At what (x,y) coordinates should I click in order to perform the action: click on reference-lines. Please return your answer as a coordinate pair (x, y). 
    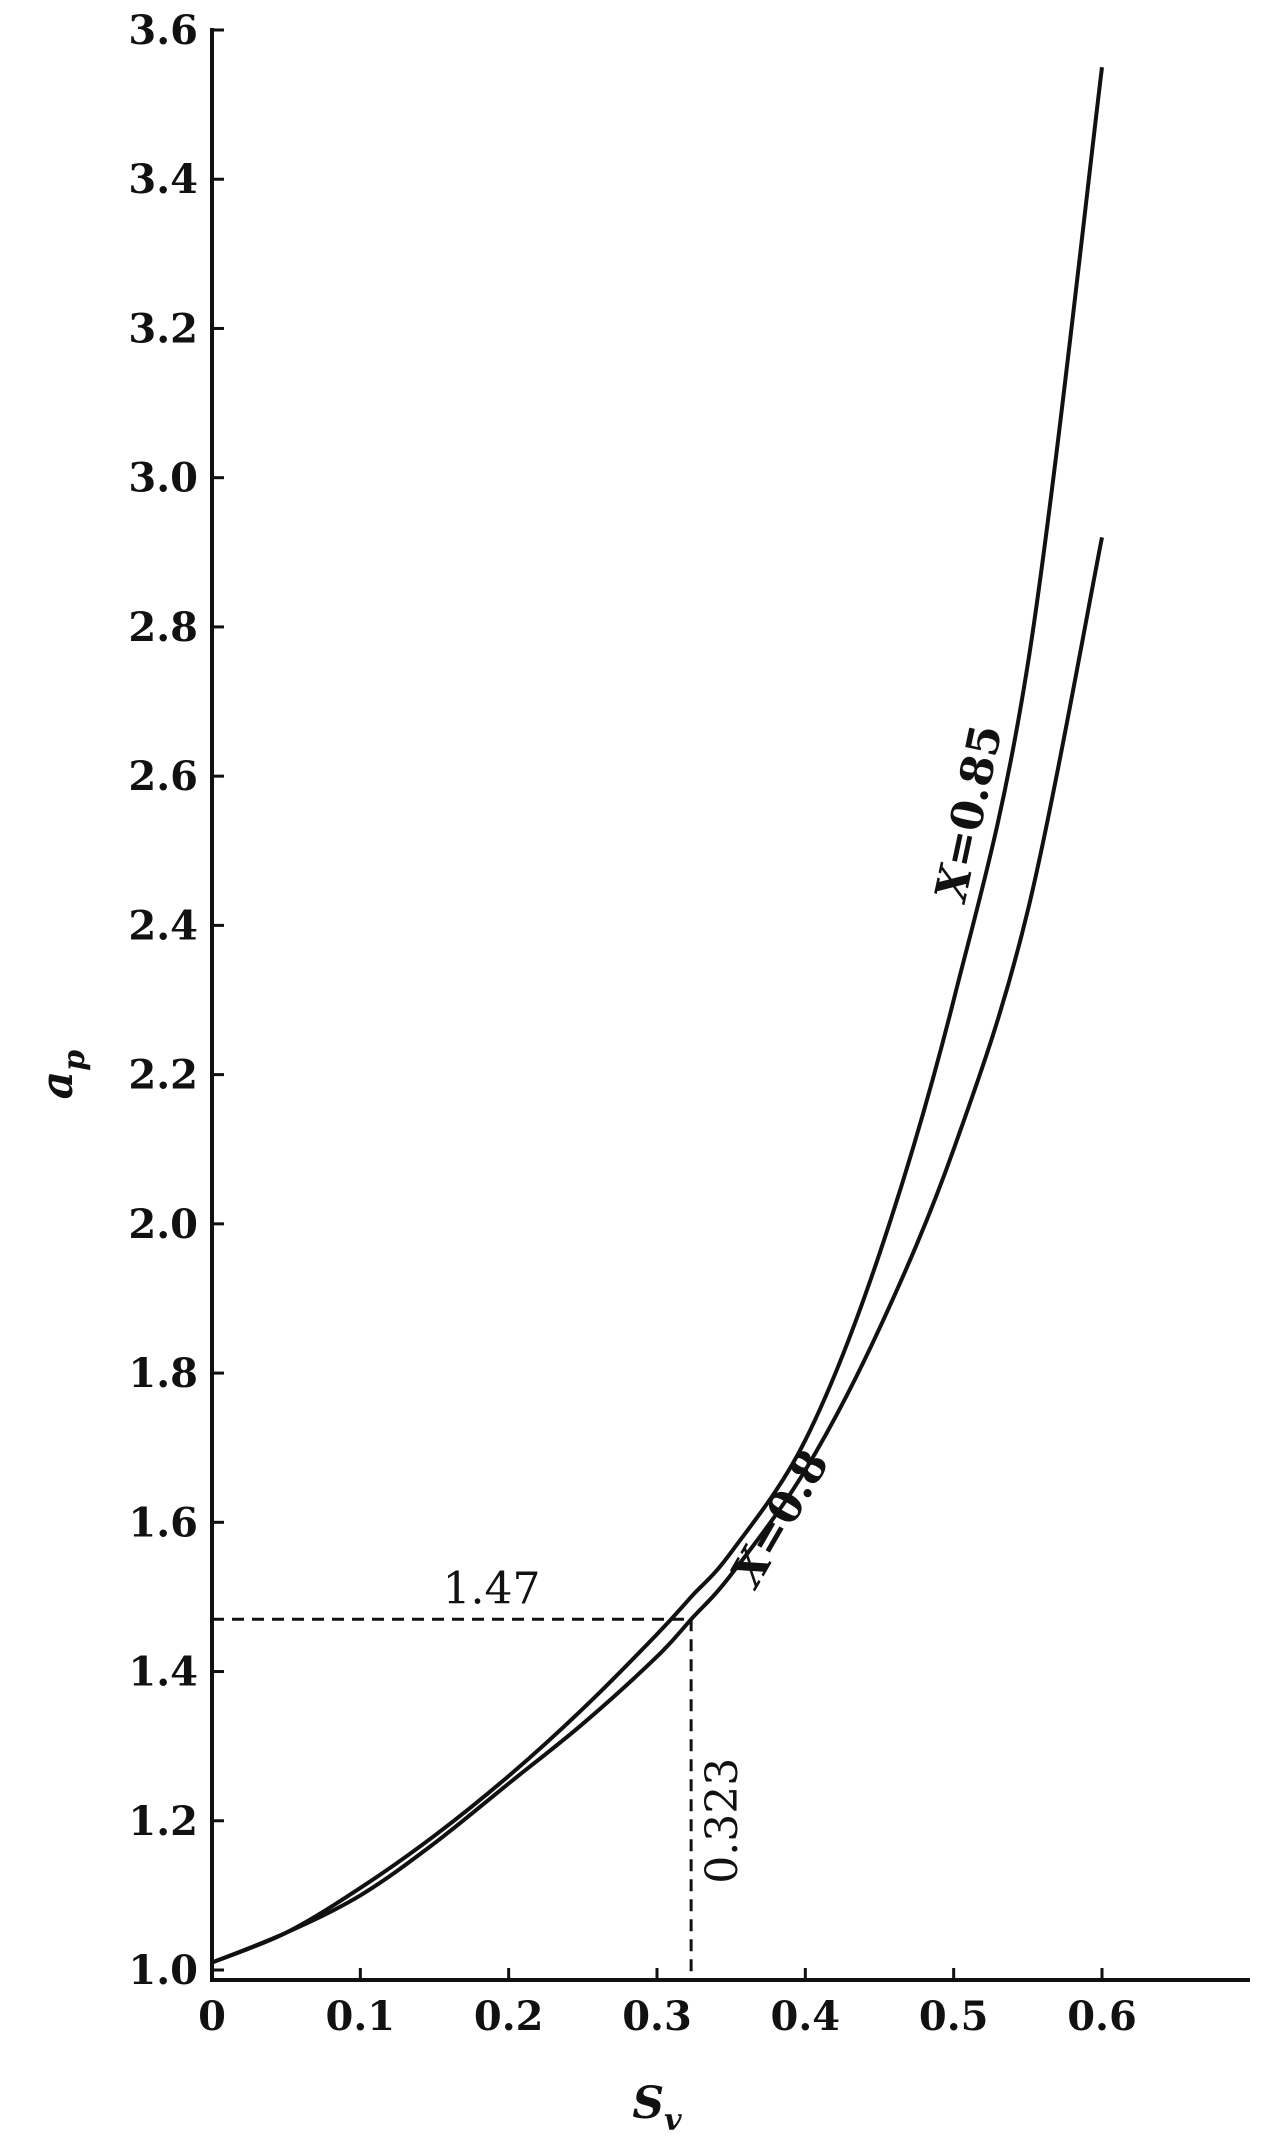
    Looking at the image, I should click on (452, 1798).